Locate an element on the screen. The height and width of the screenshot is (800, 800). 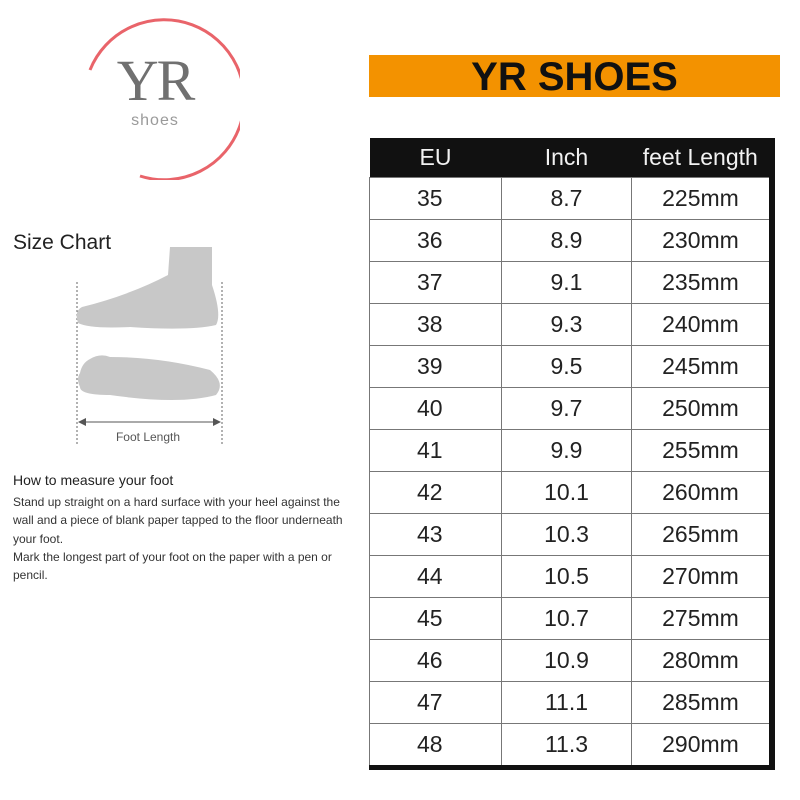
table-row: 43 10.3 265mm is located at coordinates (571, 534).